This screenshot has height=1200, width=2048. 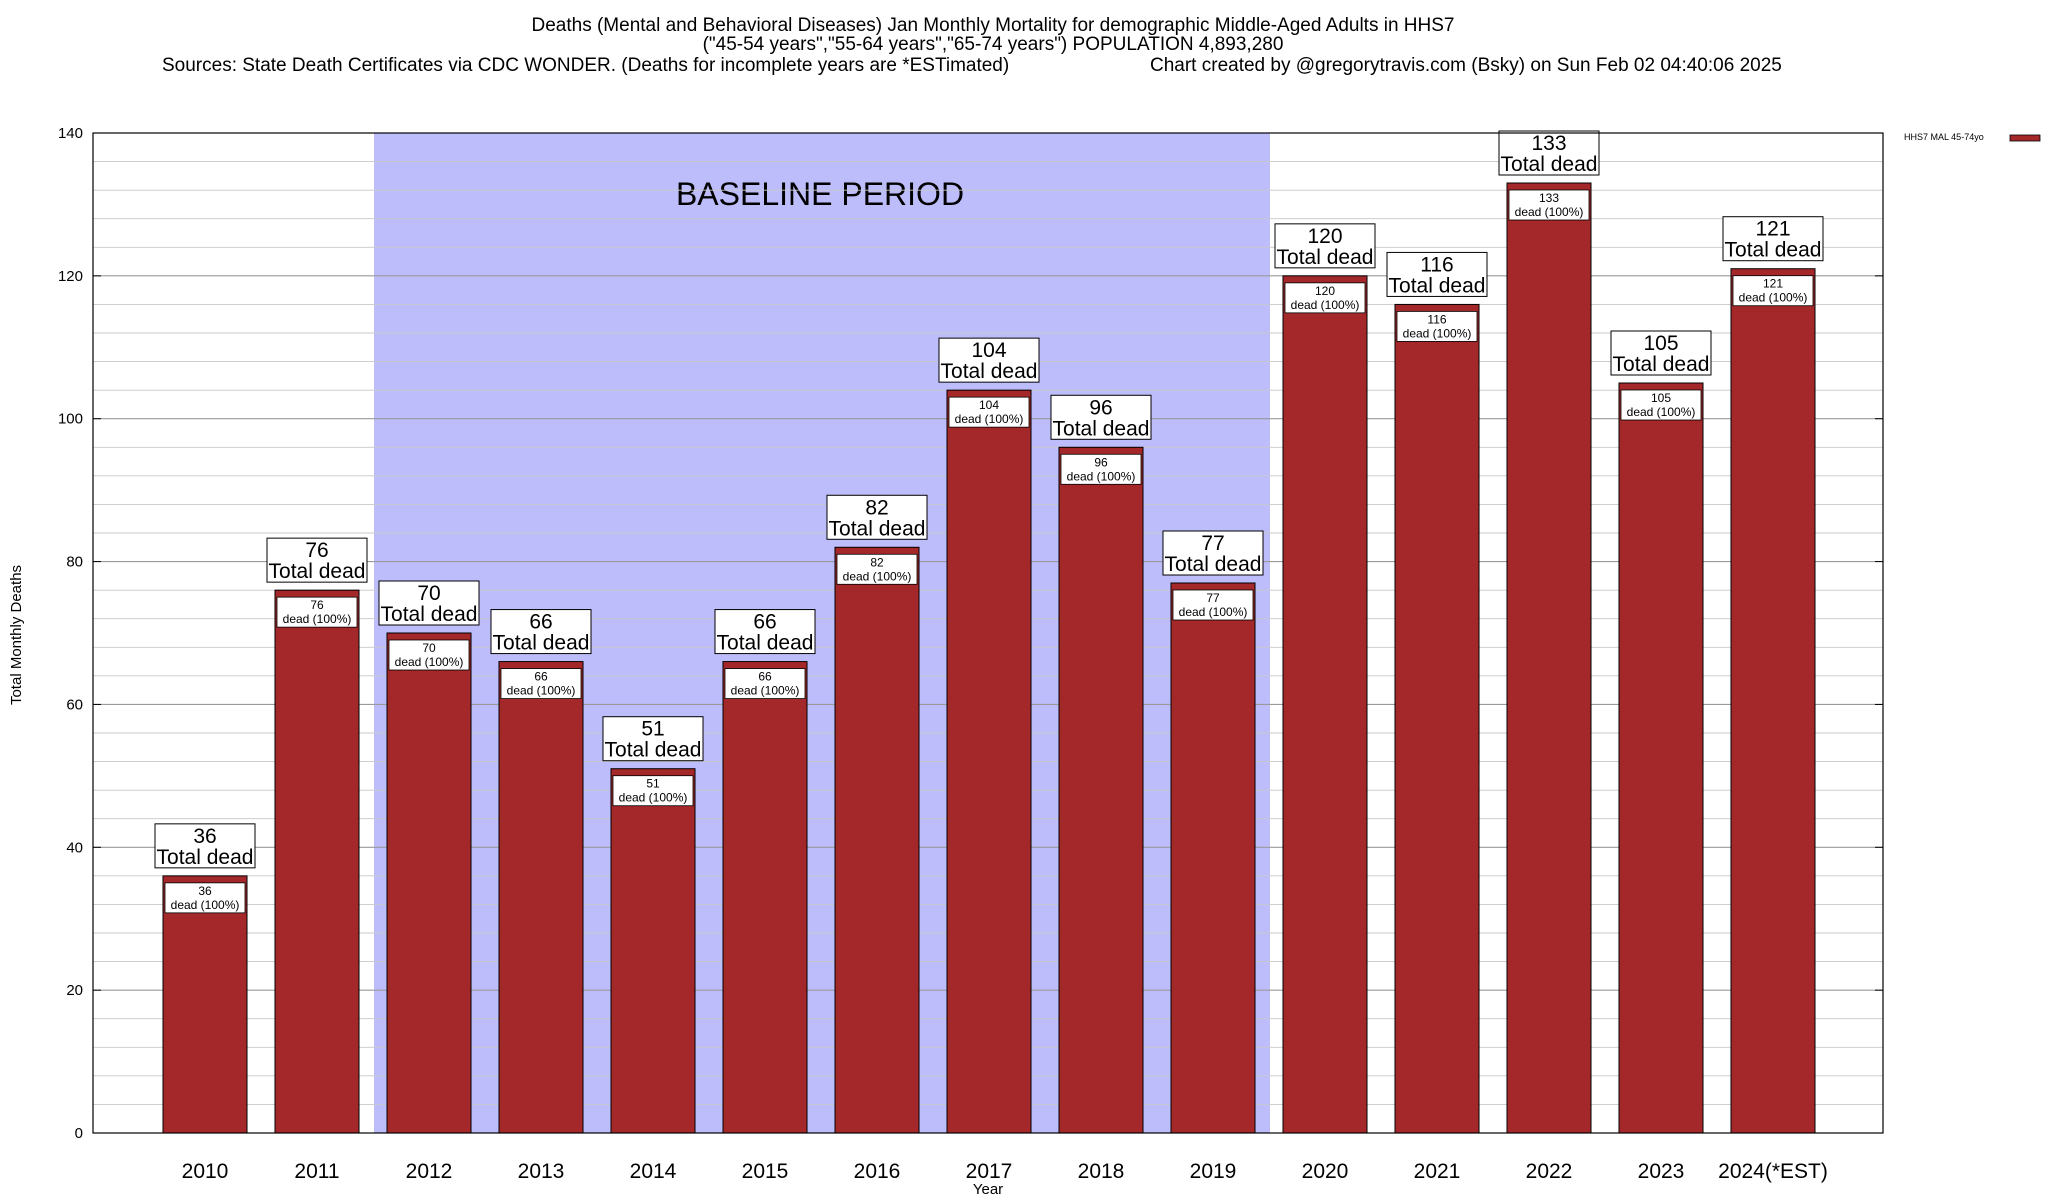 What do you see at coordinates (70, 419) in the screenshot?
I see `y-tick-label: 100` at bounding box center [70, 419].